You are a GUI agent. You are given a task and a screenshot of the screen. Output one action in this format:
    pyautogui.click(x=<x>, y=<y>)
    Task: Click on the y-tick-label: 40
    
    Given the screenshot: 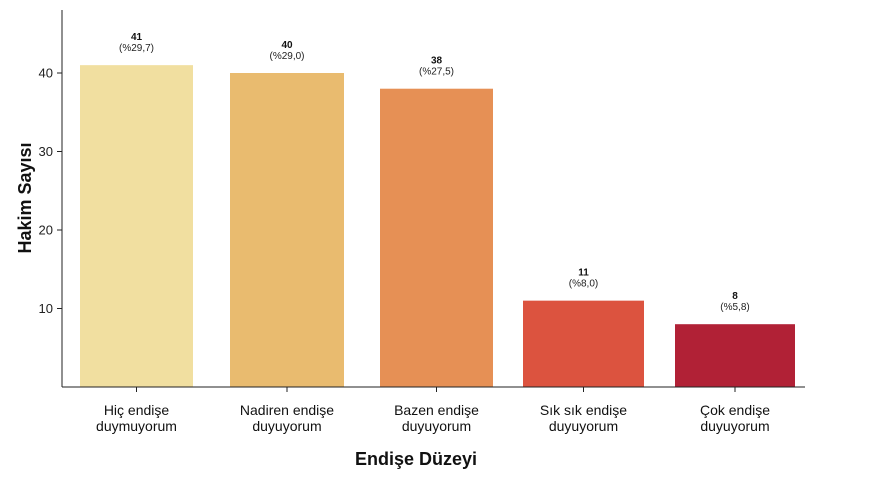 What is the action you would take?
    pyautogui.click(x=46, y=73)
    